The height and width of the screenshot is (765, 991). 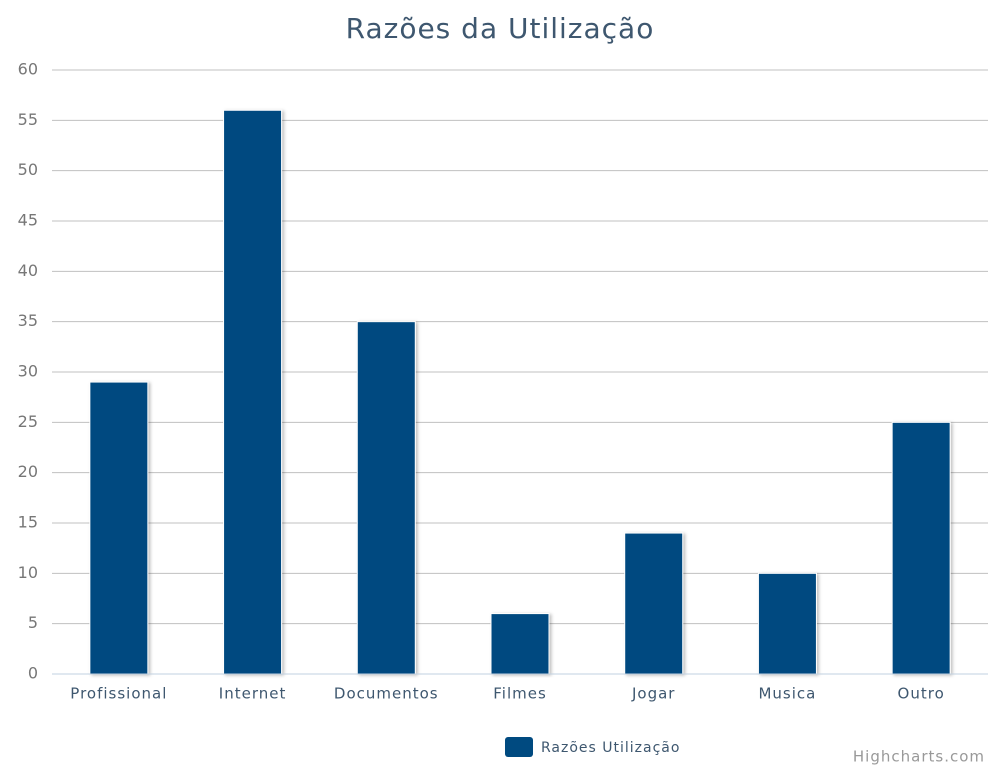 I want to click on y-tick-label: 0, so click(x=33, y=673).